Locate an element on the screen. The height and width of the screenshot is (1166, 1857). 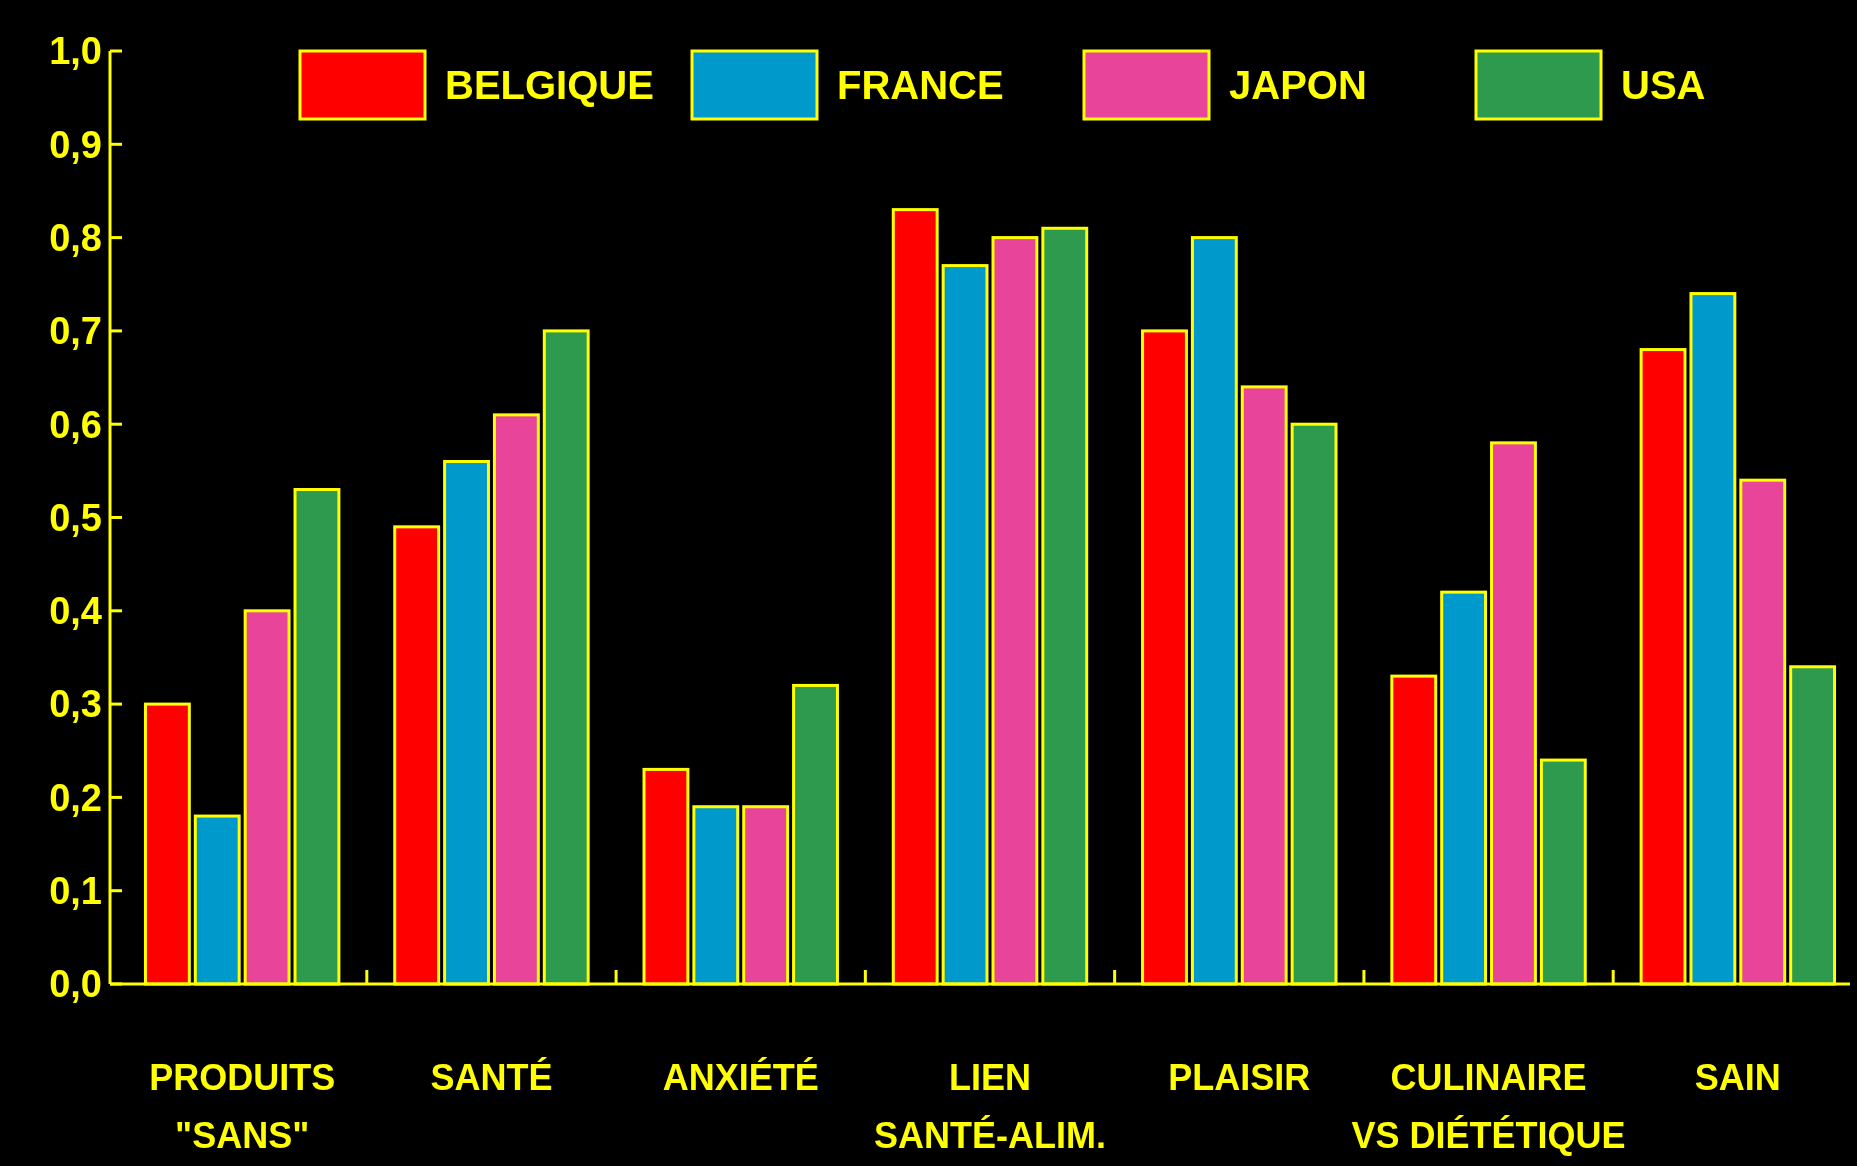
y-tick-label: 0,7 is located at coordinates (75, 331).